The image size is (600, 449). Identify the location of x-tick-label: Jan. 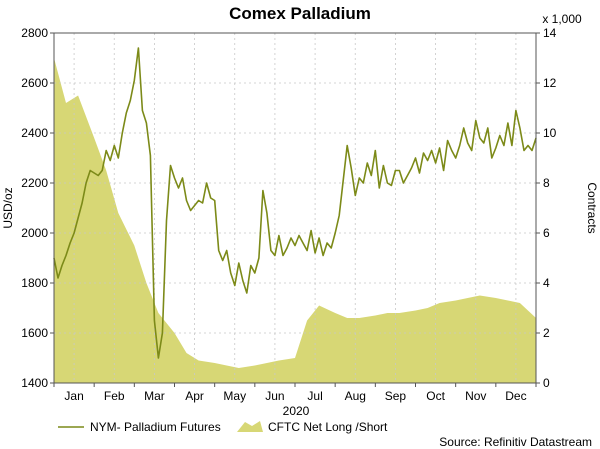
(73, 396).